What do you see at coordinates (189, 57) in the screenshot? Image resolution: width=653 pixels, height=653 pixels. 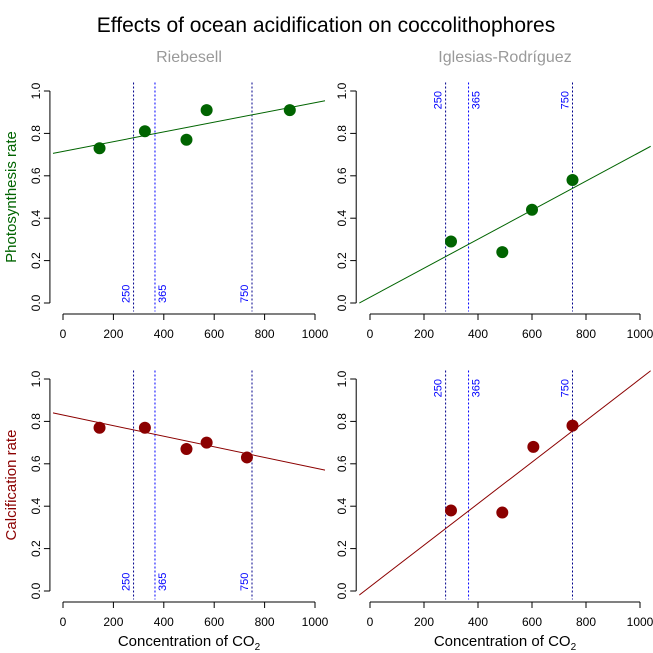 I see `column-title: Riebesell` at bounding box center [189, 57].